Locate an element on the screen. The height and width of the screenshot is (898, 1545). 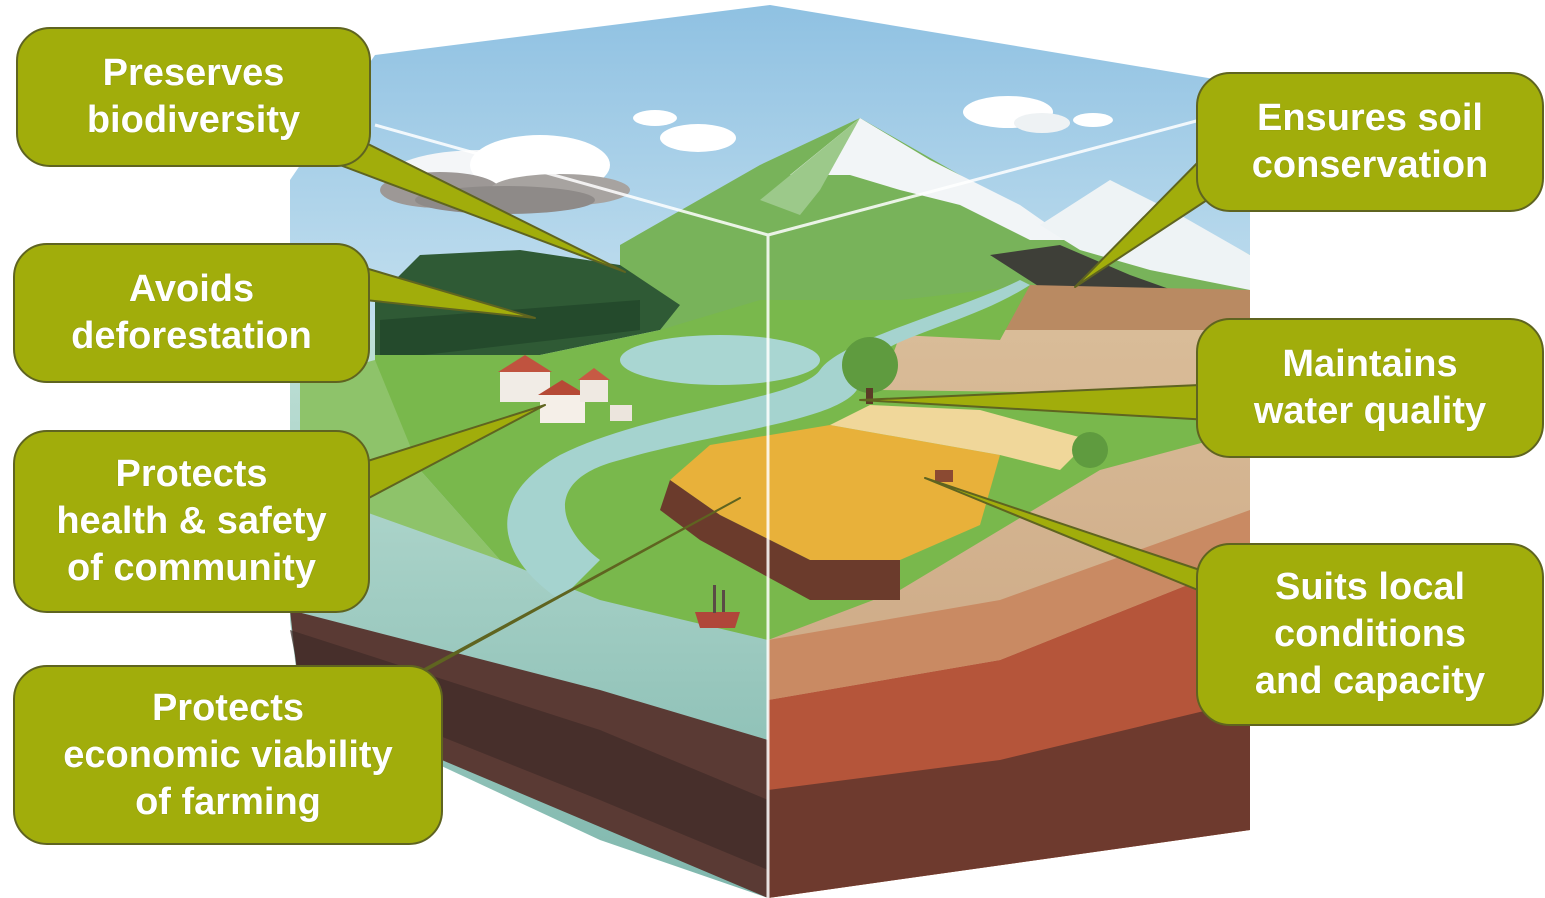
callout-avoids-deforestation: Avoids deforestation is located at coordinates (191, 313).